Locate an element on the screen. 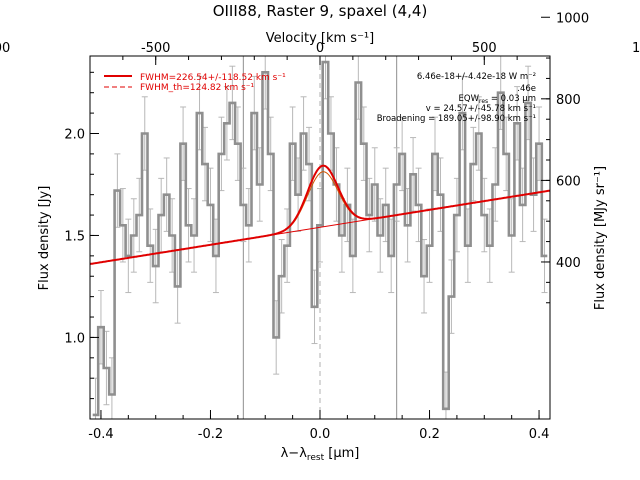 This screenshot has height=480, width=640. x-tick-label: 0.2 is located at coordinates (429, 434).